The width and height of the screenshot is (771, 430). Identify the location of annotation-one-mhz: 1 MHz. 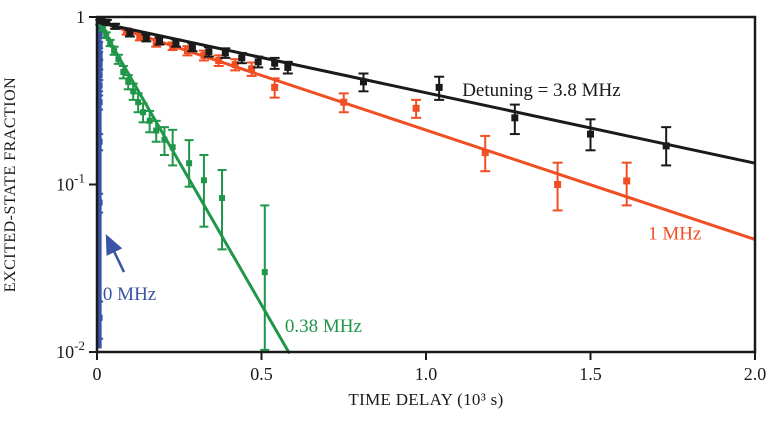
(674, 233).